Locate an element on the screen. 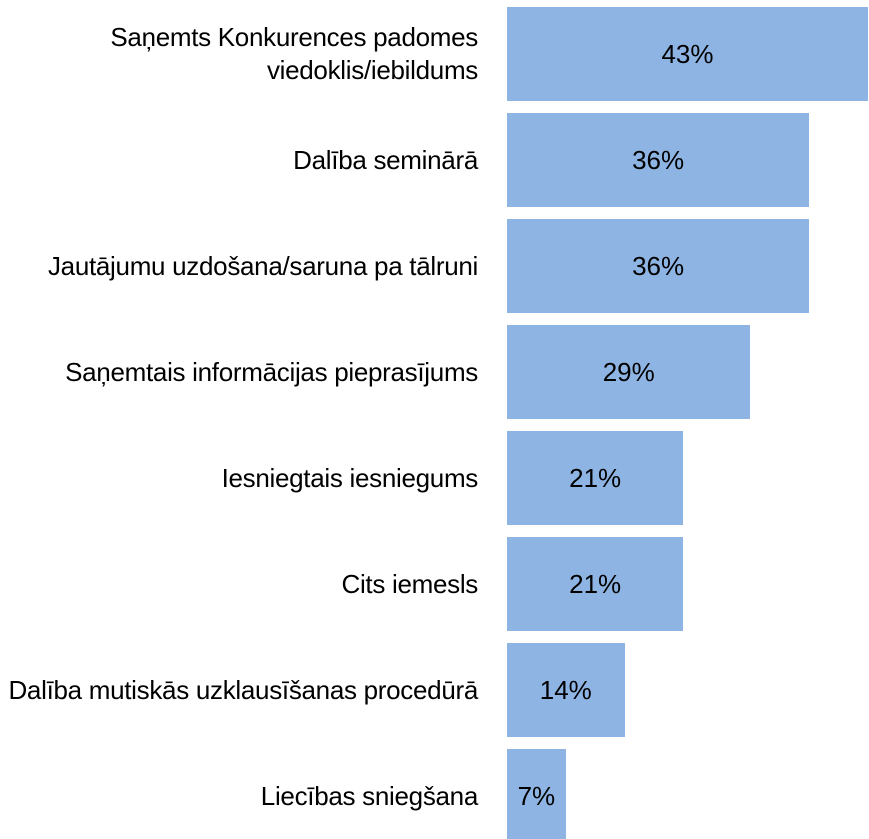 The width and height of the screenshot is (869, 839). bar-row: Liecības sniegšana 7% is located at coordinates (434, 794).